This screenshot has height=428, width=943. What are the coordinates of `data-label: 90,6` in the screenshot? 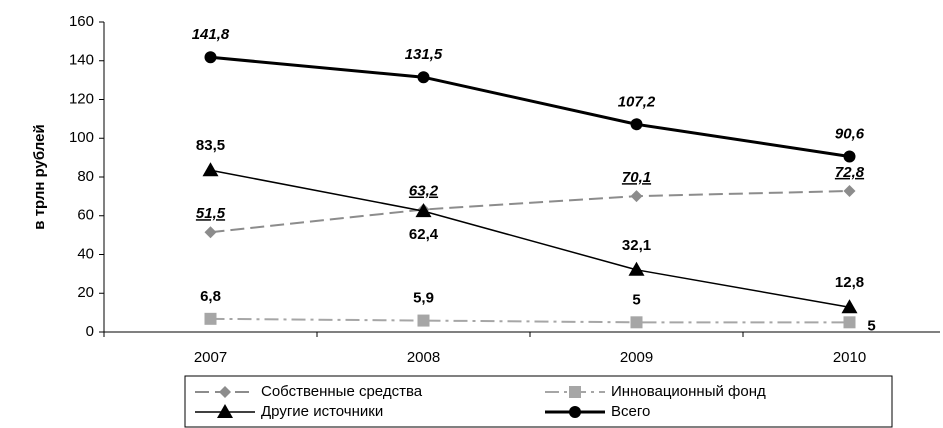 It's located at (850, 133).